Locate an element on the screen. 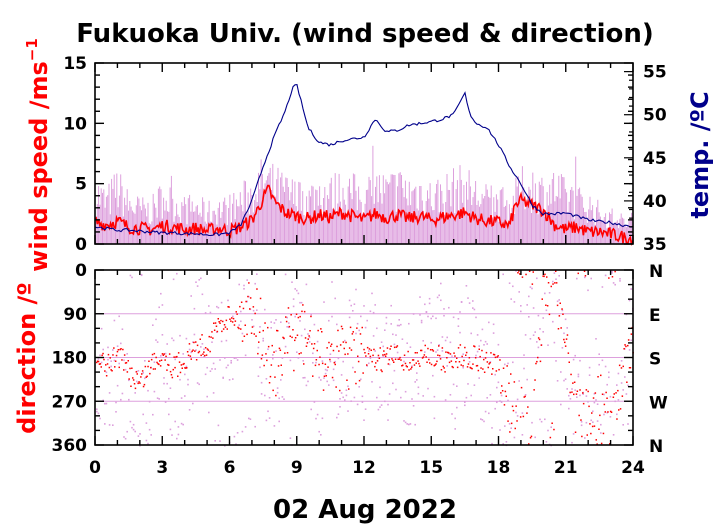 The width and height of the screenshot is (720, 530). compass-tick-label: E is located at coordinates (655, 316).